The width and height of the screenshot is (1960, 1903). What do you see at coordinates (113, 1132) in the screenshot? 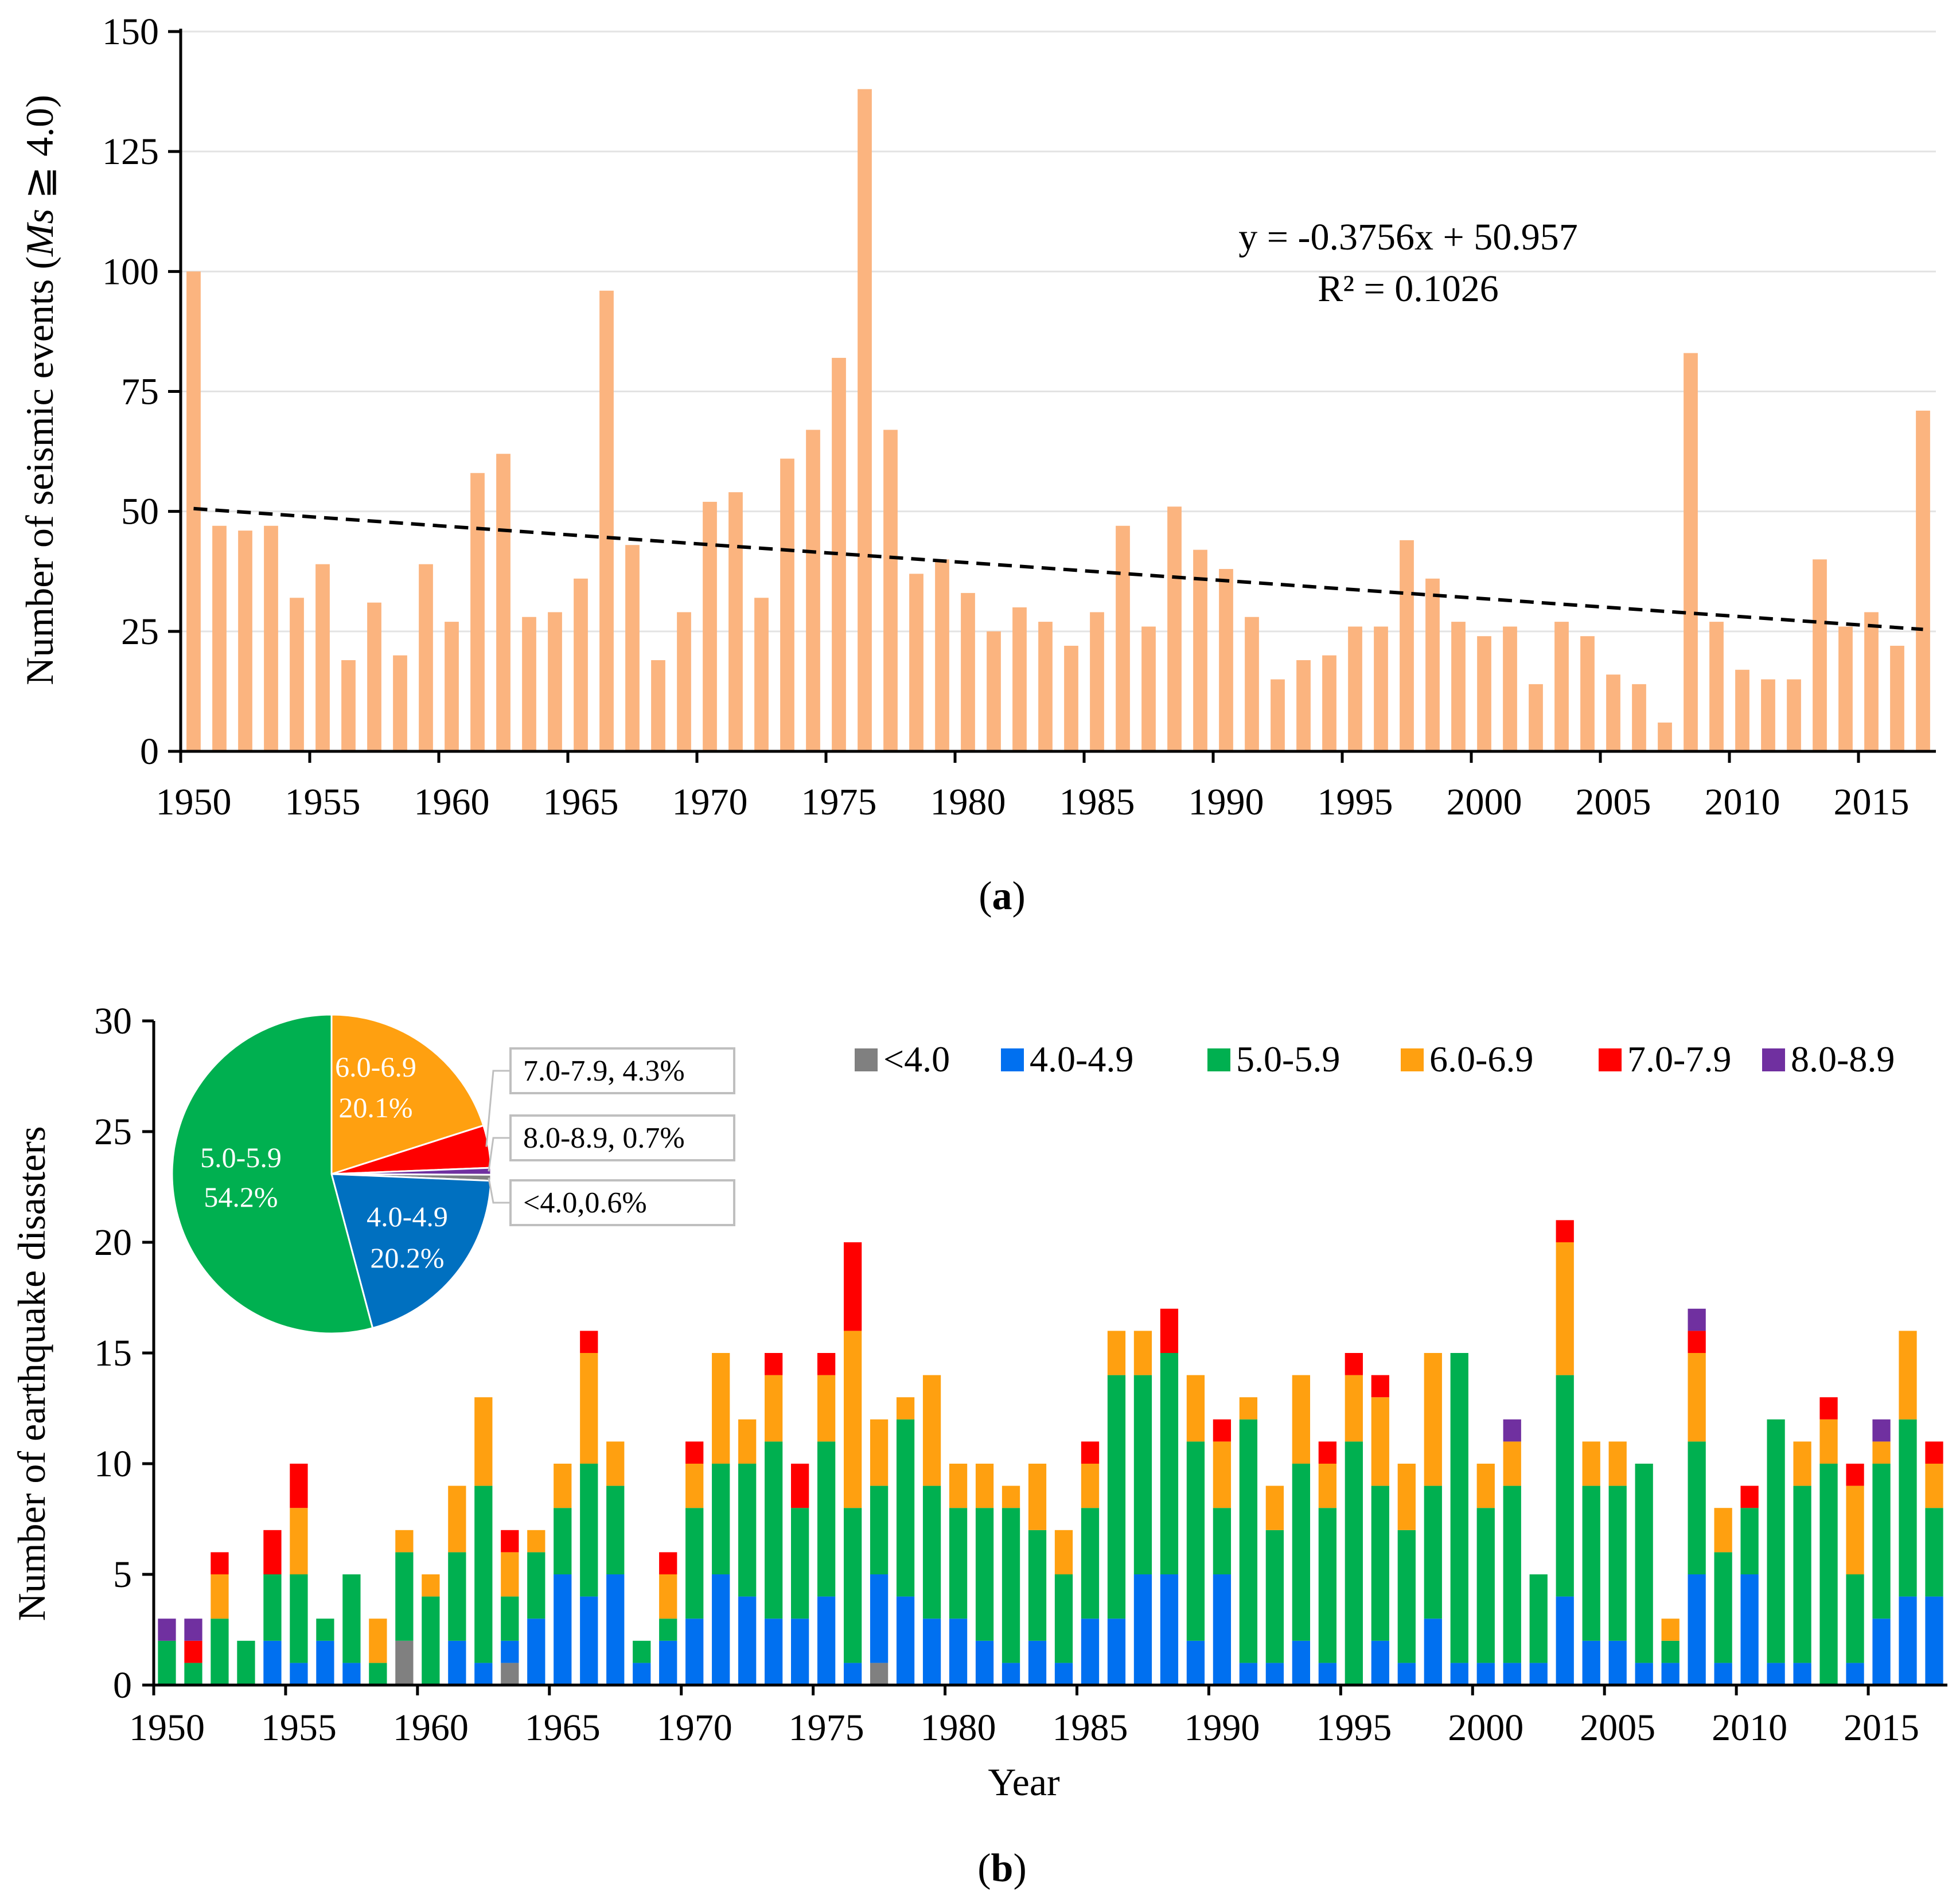
I see `b-y-tick-label: 25` at bounding box center [113, 1132].